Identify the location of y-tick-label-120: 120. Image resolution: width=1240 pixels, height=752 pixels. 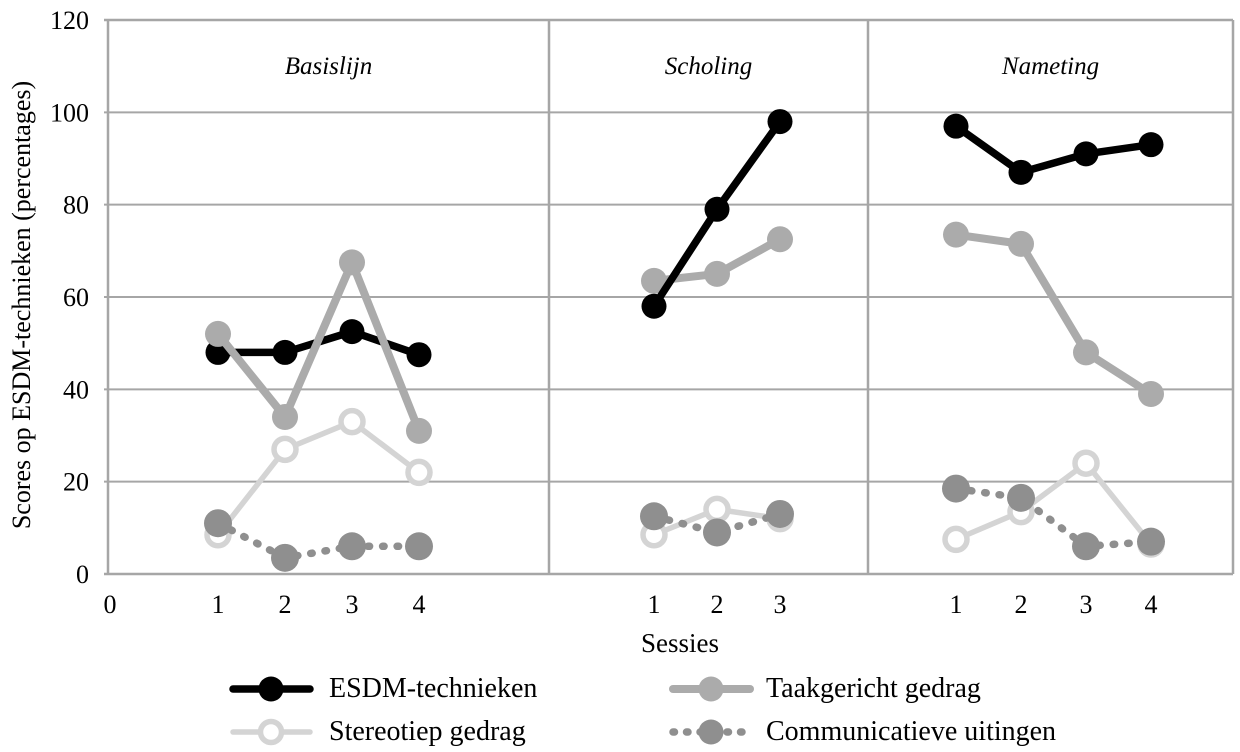
(69, 20).